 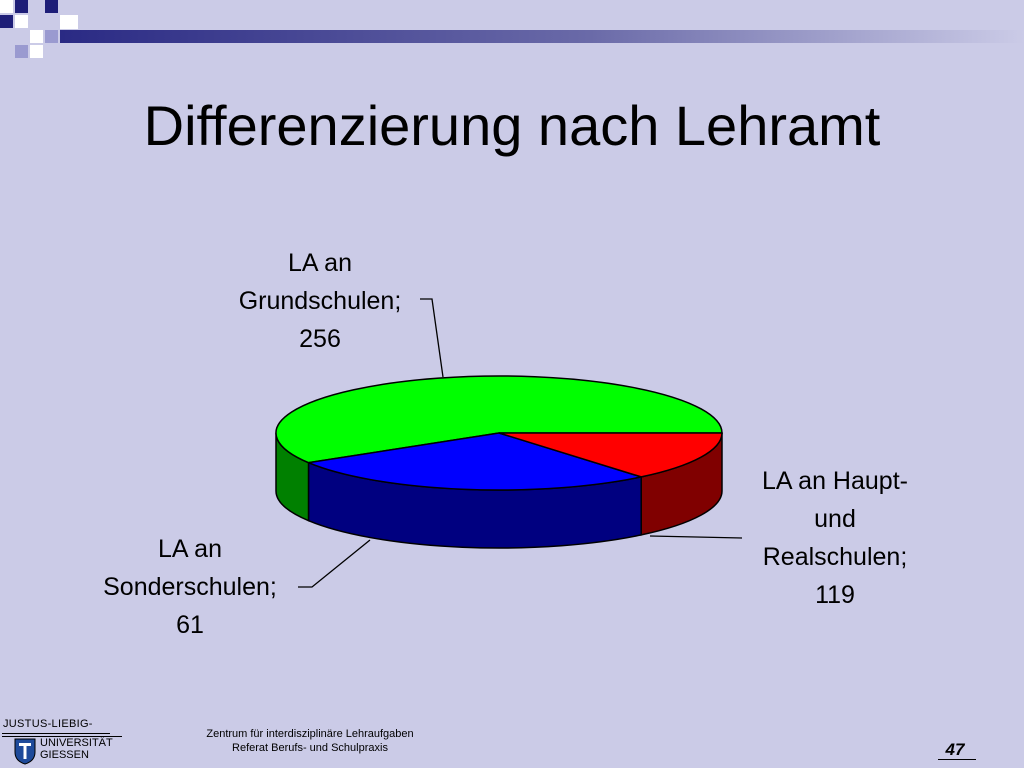 What do you see at coordinates (955, 750) in the screenshot?
I see `page-number: 47` at bounding box center [955, 750].